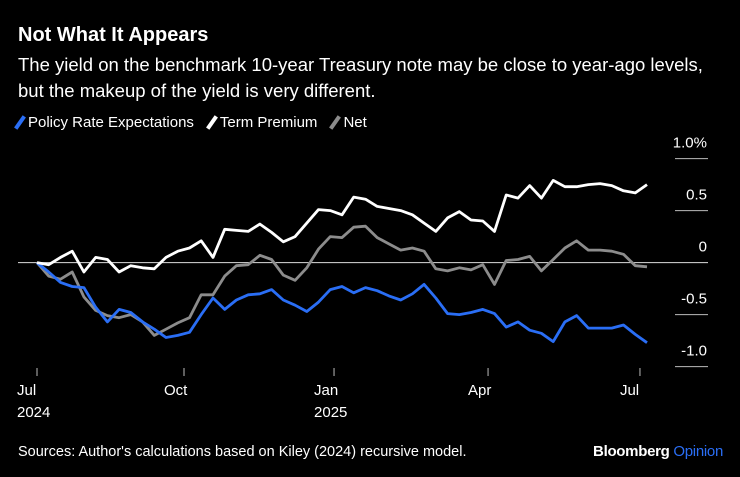 The height and width of the screenshot is (477, 740). I want to click on legend-item: Policy Rate Expectations, so click(104, 122).